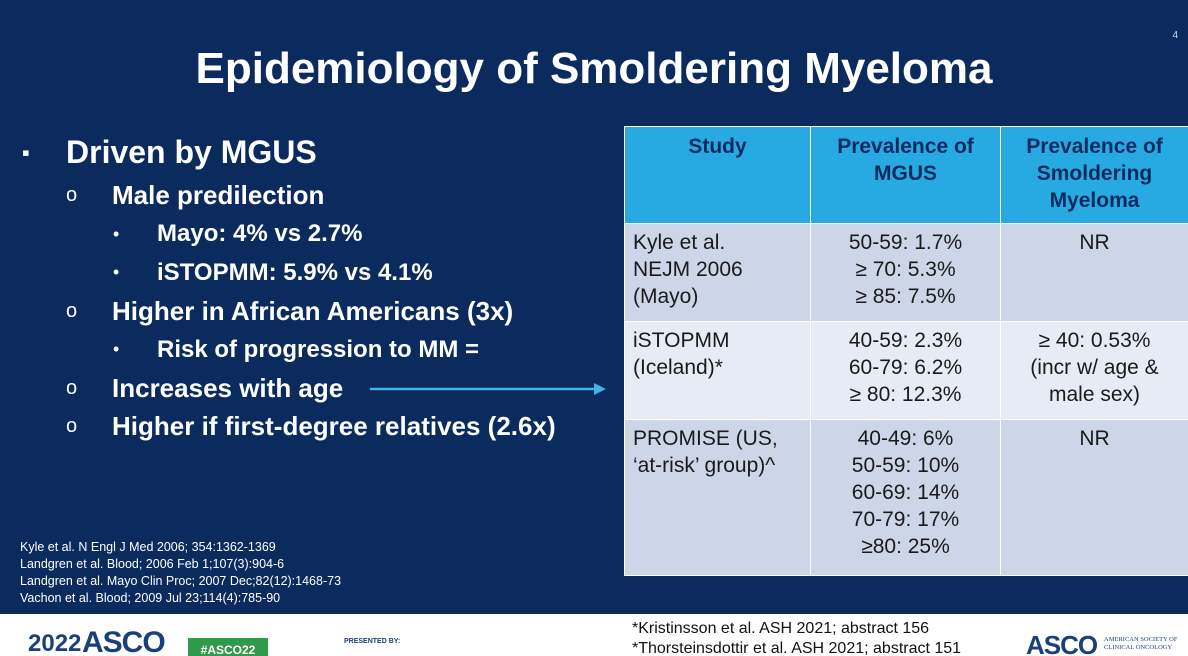  Describe the element at coordinates (717, 146) in the screenshot. I see `header-line: Study` at that location.